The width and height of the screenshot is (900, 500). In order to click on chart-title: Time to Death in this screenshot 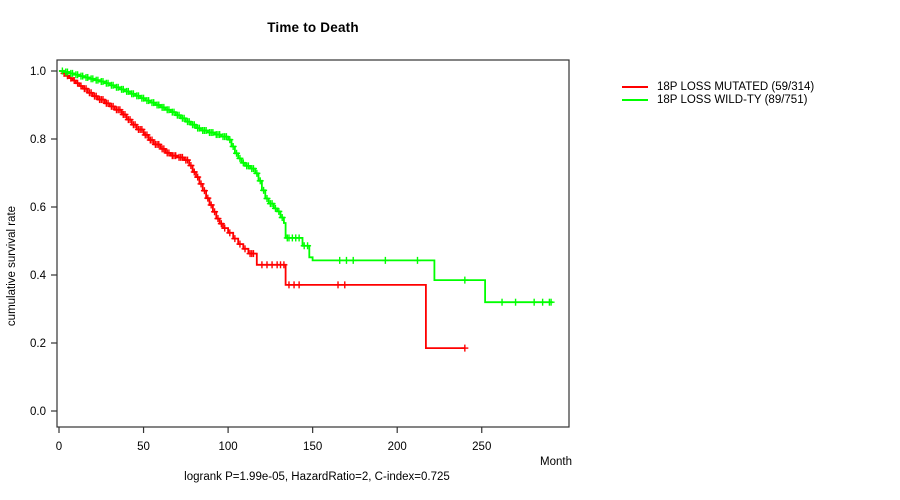, I will do `click(313, 27)`.